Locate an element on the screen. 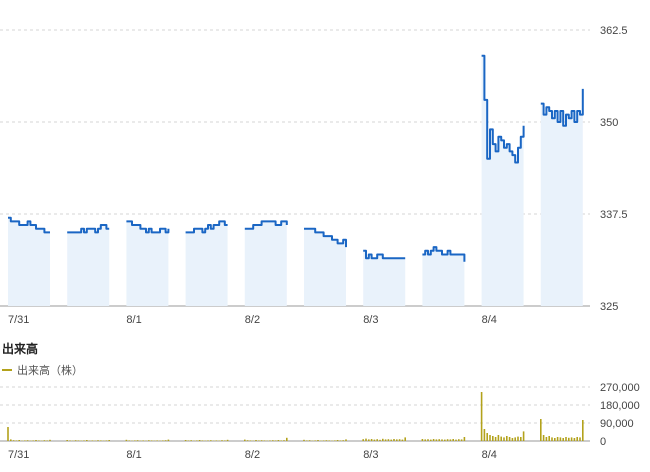 The image size is (650, 472). volume-y-tick-label: 270,000 is located at coordinates (620, 388).